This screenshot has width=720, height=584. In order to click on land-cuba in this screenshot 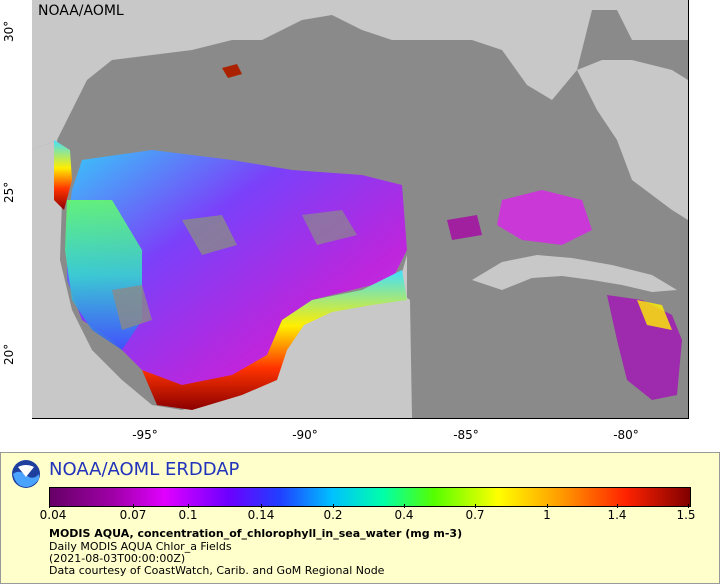, I will do `click(574, 273)`.